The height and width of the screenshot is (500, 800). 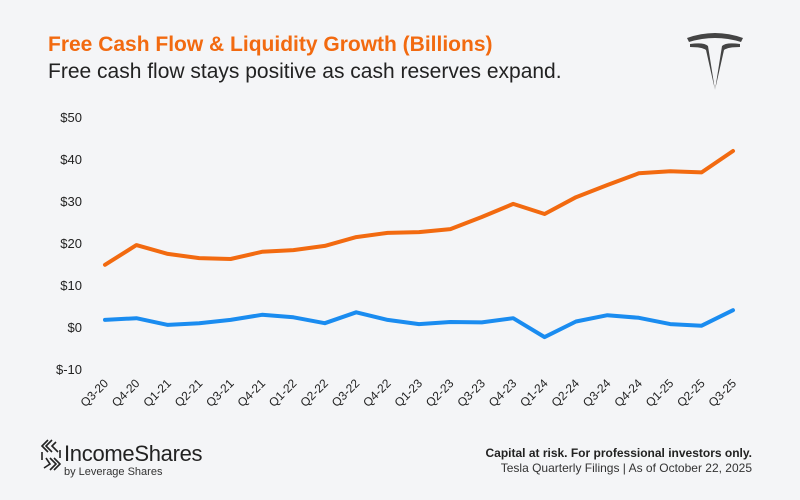 I want to click on x-tick-label: Q1-21, so click(x=157, y=393).